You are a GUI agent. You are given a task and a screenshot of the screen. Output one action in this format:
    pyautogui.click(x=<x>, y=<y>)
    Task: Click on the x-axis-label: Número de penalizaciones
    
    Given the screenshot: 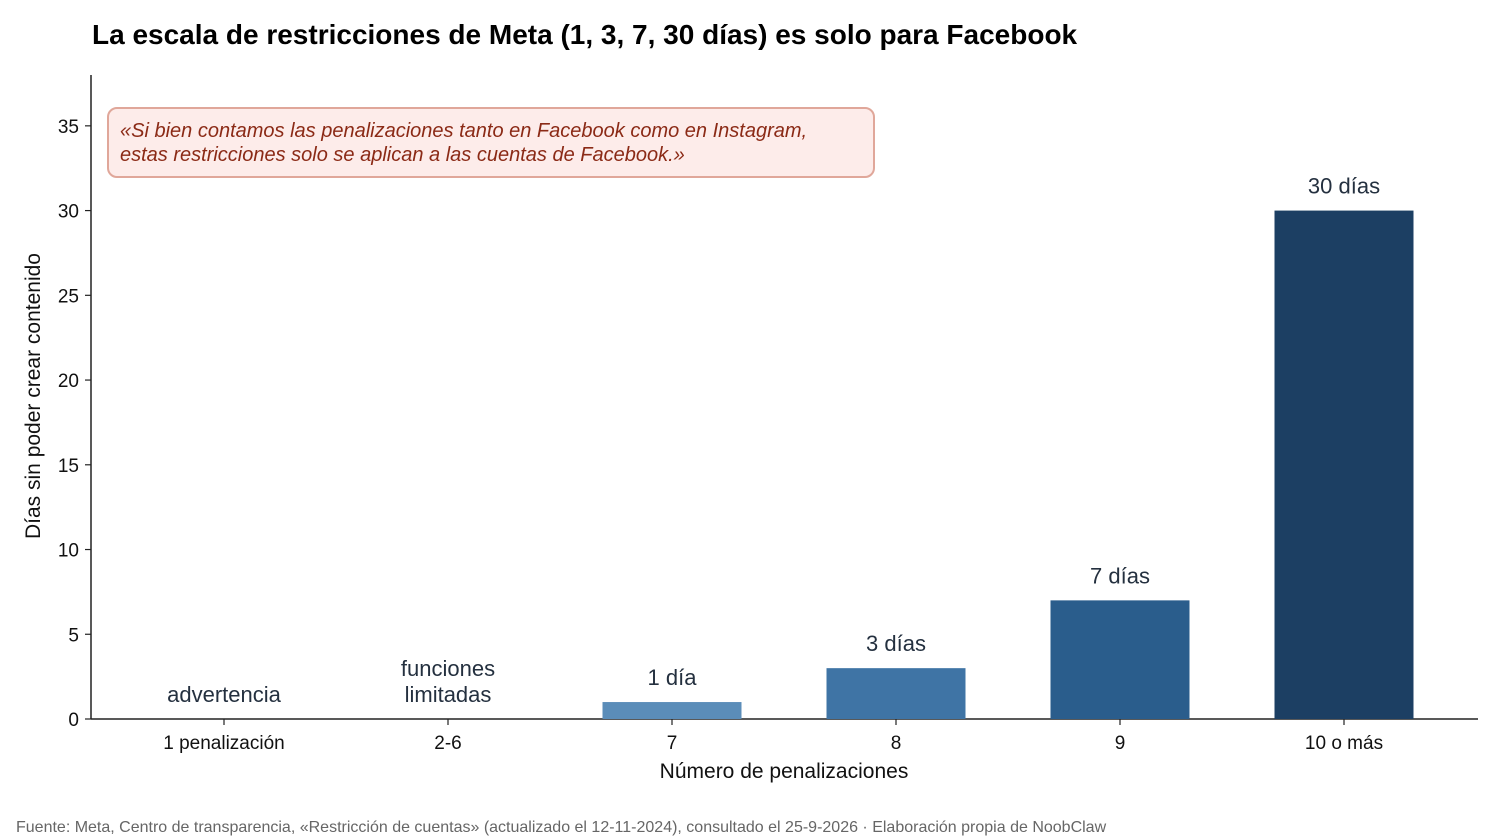 What is the action you would take?
    pyautogui.click(x=784, y=771)
    